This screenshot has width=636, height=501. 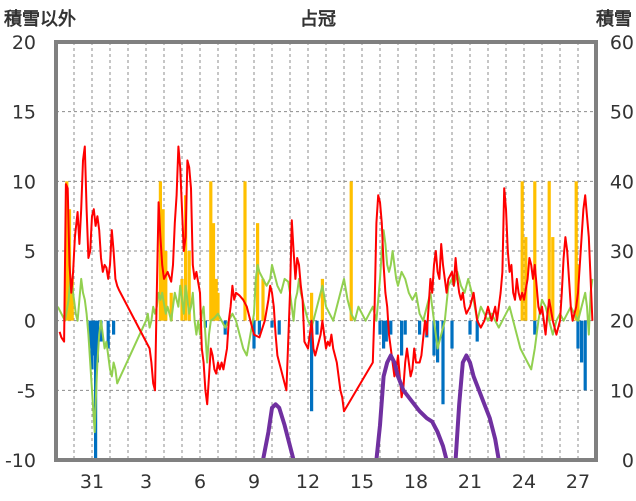 What do you see at coordinates (622, 252) in the screenshot?
I see `right-tick-label: 30` at bounding box center [622, 252].